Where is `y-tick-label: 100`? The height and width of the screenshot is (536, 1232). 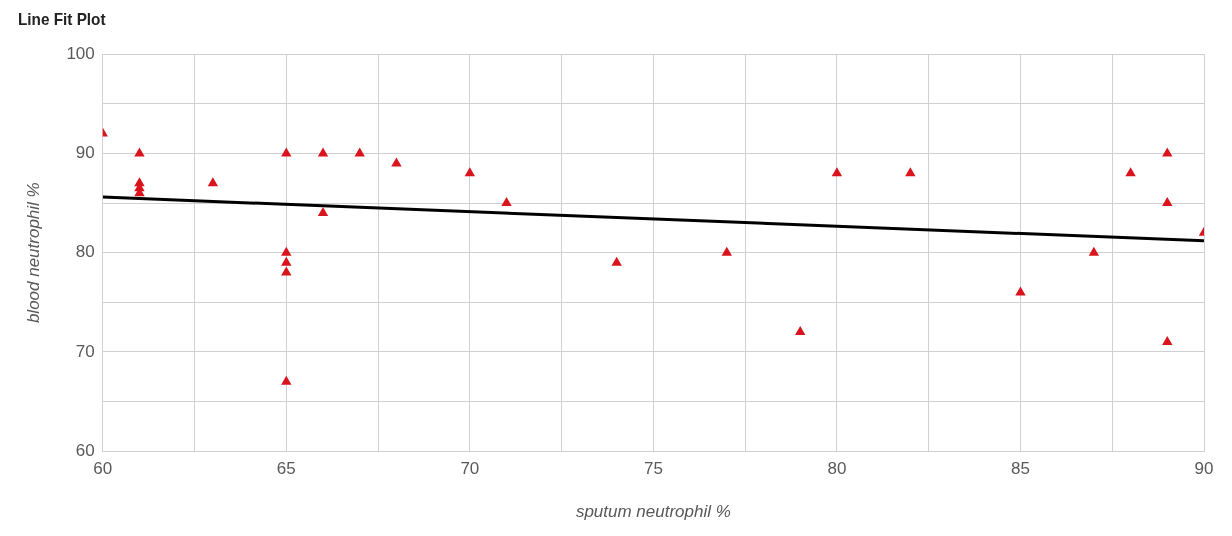 y-tick-label: 100 is located at coordinates (80, 53).